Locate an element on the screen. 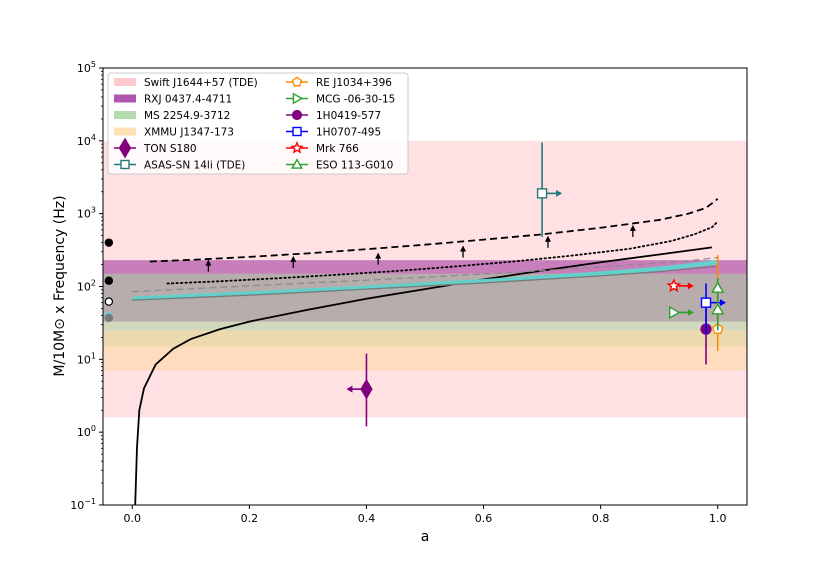 Image resolution: width=830 pixels, height=568 pixels. curve-cyan-thick is located at coordinates (425, 280).